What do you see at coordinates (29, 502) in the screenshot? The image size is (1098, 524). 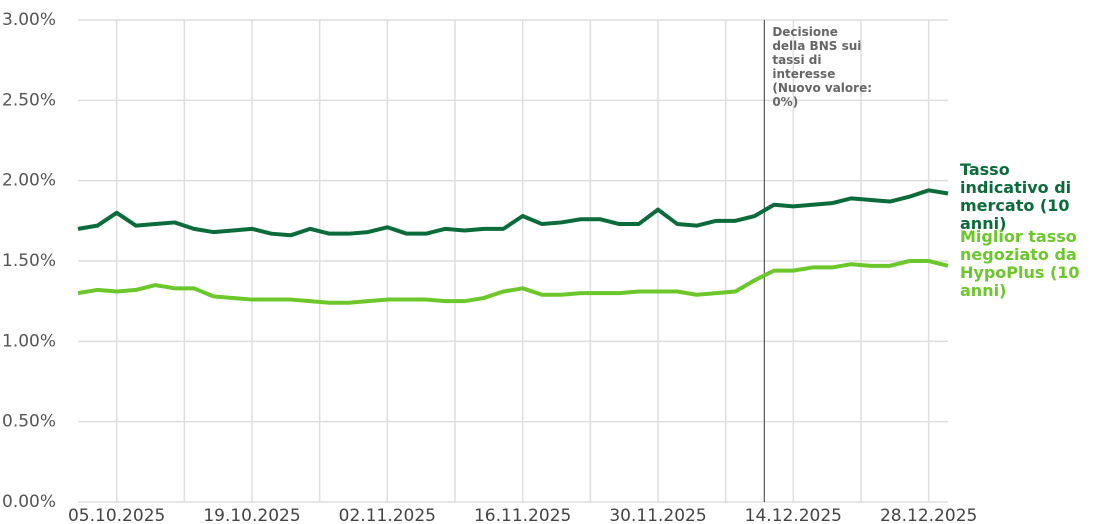 I see `y-tick-label: 0.00%` at bounding box center [29, 502].